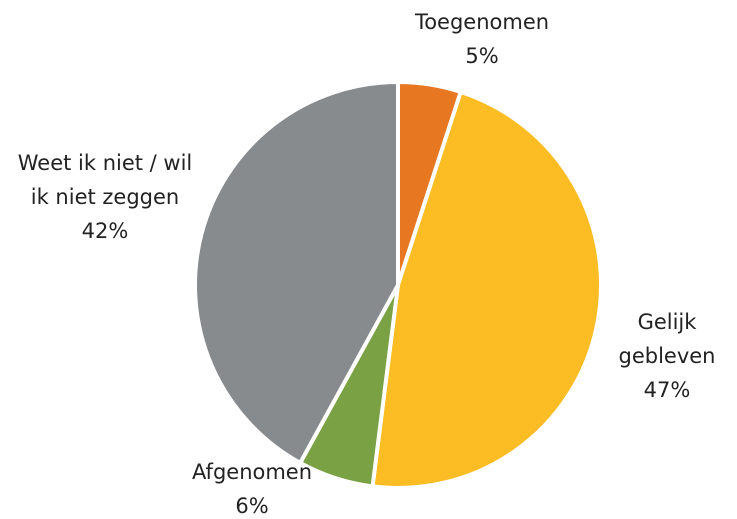 This screenshot has width=737, height=519. Describe the element at coordinates (252, 487) in the screenshot. I see `slice-label: Afgenomen 6%` at that location.